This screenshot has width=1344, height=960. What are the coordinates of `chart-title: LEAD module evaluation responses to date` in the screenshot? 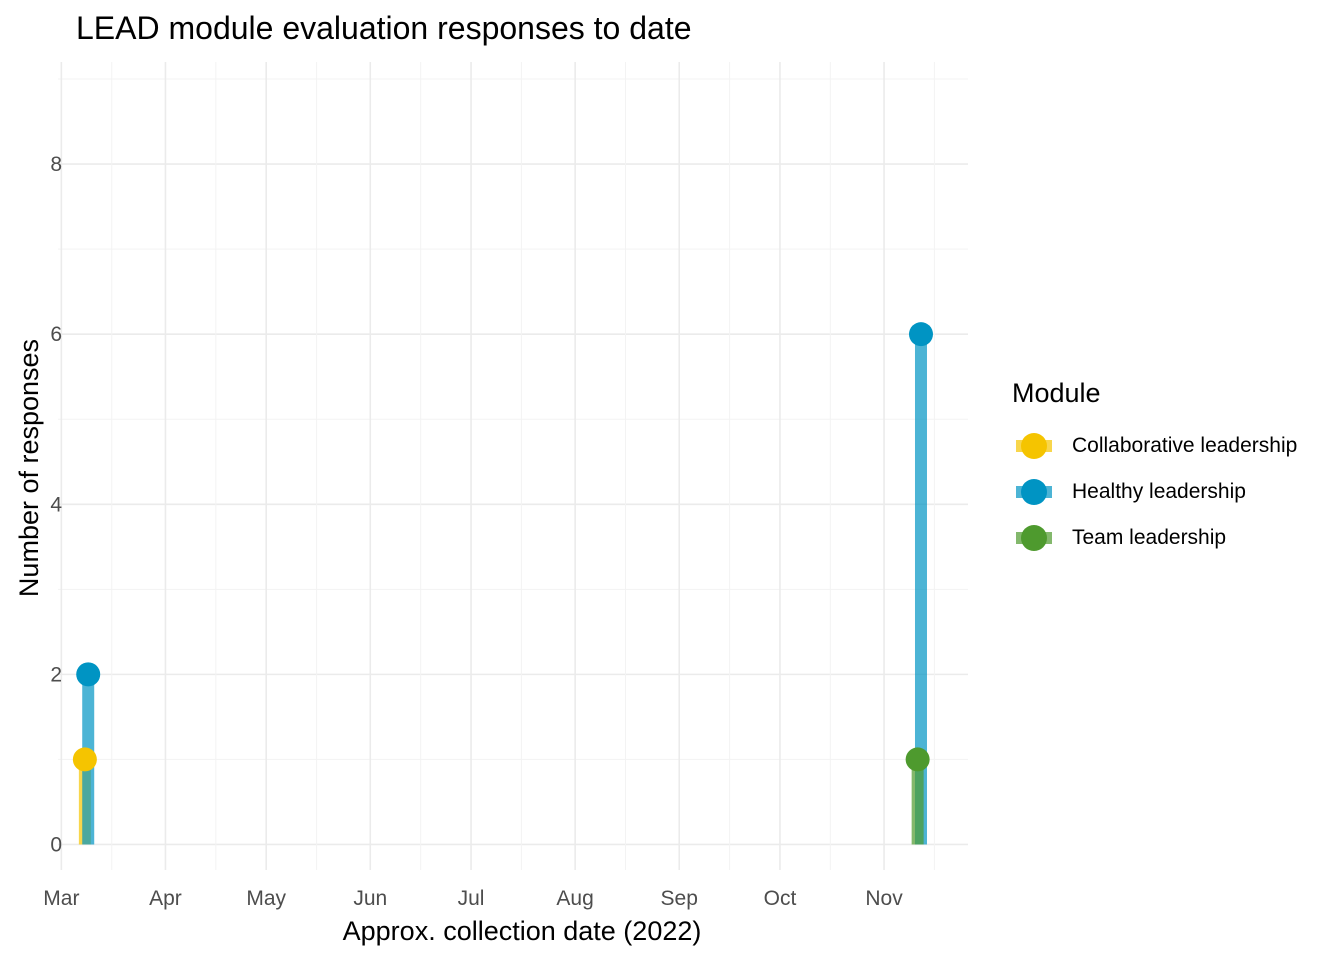 It's located at (384, 28).